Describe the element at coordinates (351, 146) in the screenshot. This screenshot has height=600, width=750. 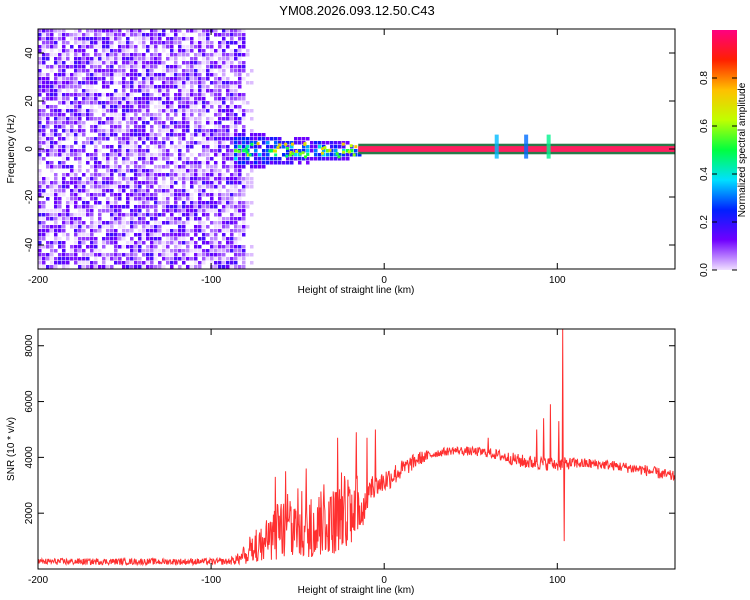
I see `cluster-highlight` at that location.